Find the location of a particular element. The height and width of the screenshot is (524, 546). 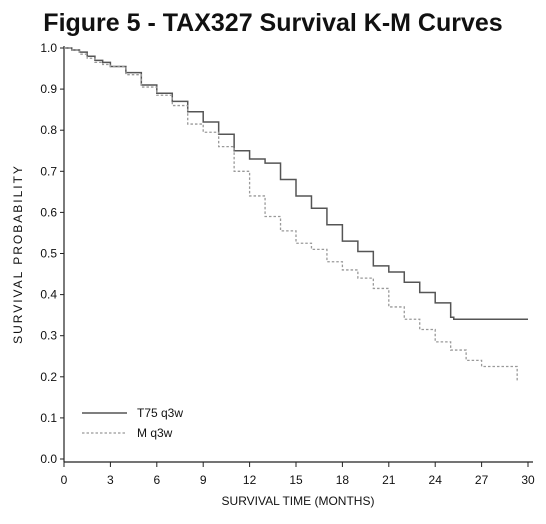

y-tick-label: 0.8 is located at coordinates (48, 130).